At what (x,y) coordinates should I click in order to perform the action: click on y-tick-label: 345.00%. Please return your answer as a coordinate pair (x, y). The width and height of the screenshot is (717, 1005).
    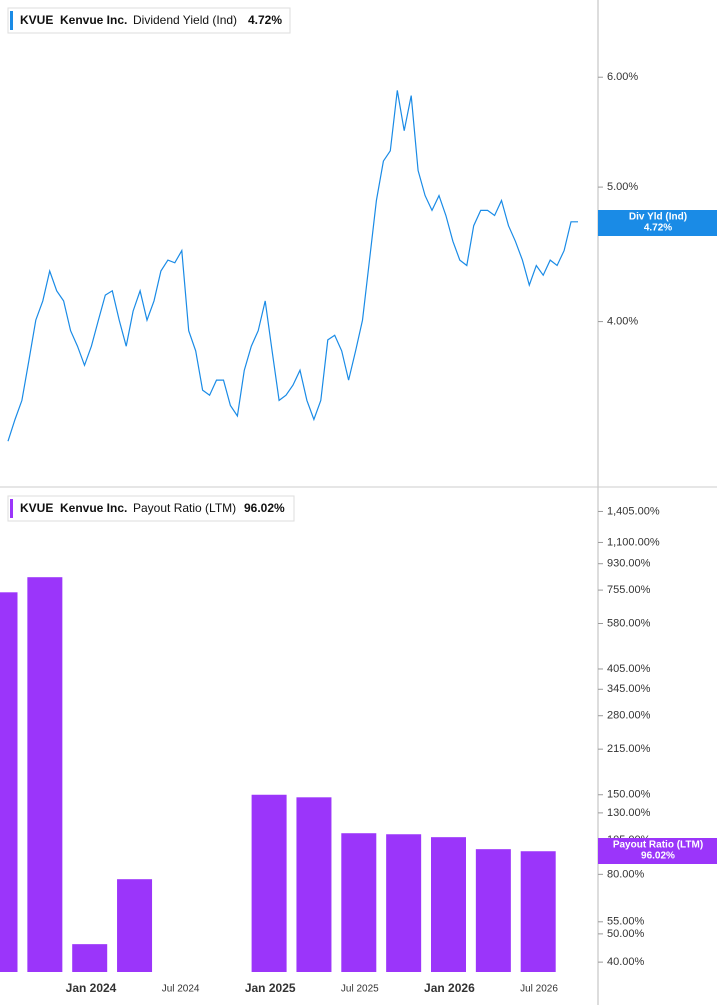
    Looking at the image, I should click on (629, 689).